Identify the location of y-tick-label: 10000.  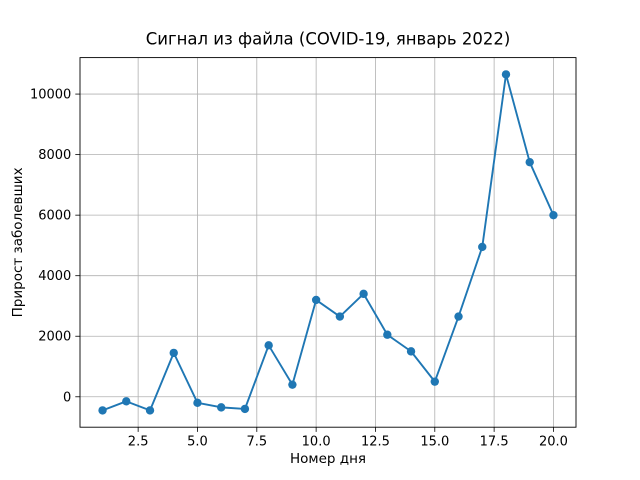
(50, 95).